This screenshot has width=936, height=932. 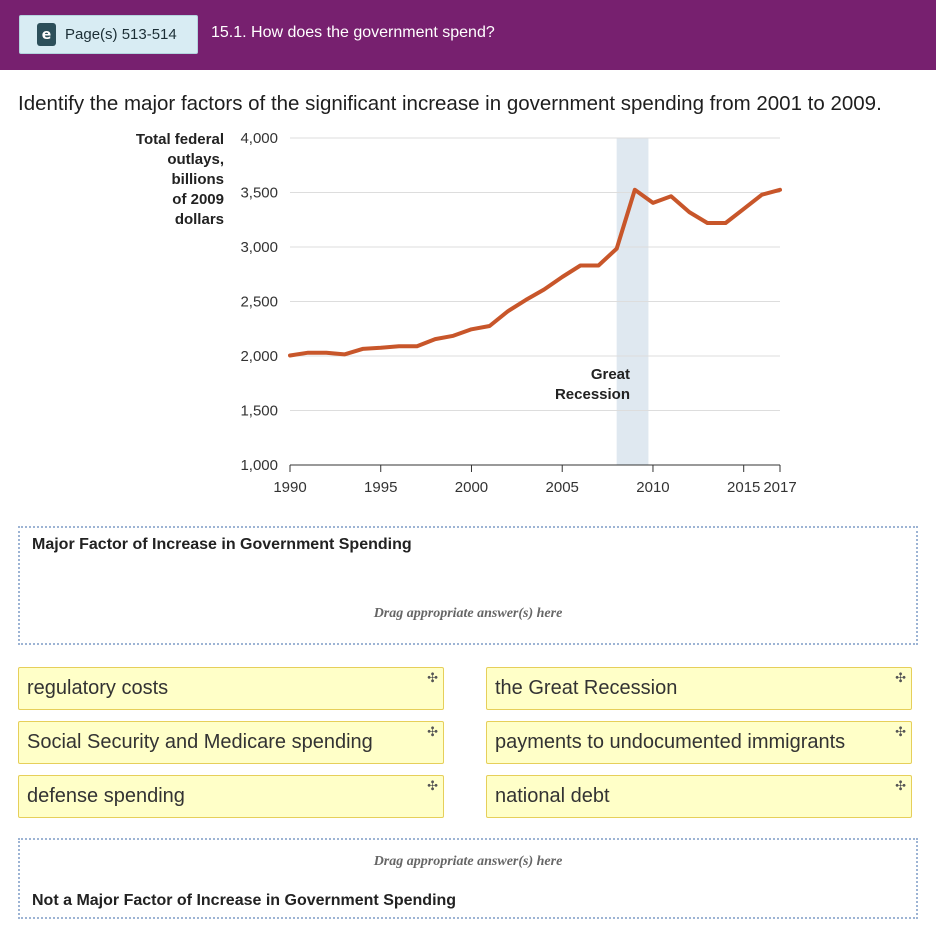 What do you see at coordinates (779, 487) in the screenshot?
I see `x-tick-label: 2017` at bounding box center [779, 487].